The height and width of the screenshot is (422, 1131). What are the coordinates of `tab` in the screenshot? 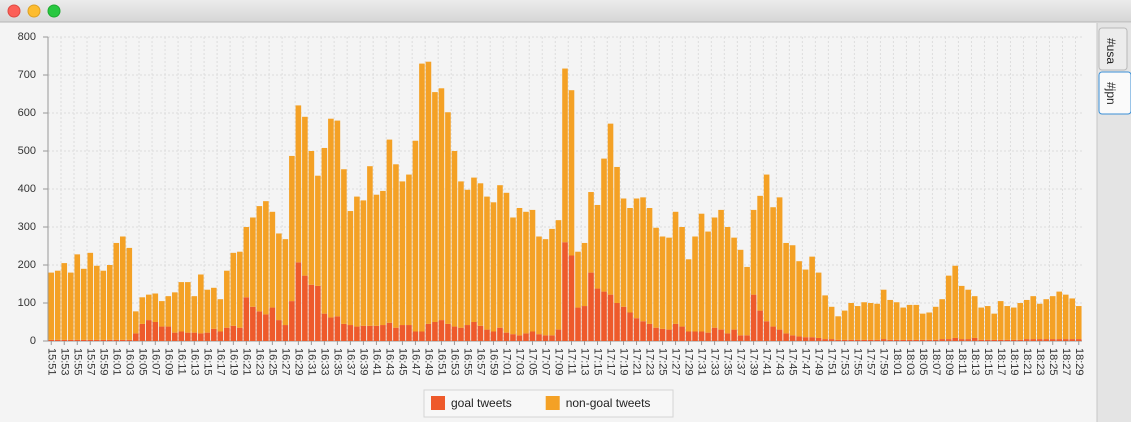 It's located at (1113, 49).